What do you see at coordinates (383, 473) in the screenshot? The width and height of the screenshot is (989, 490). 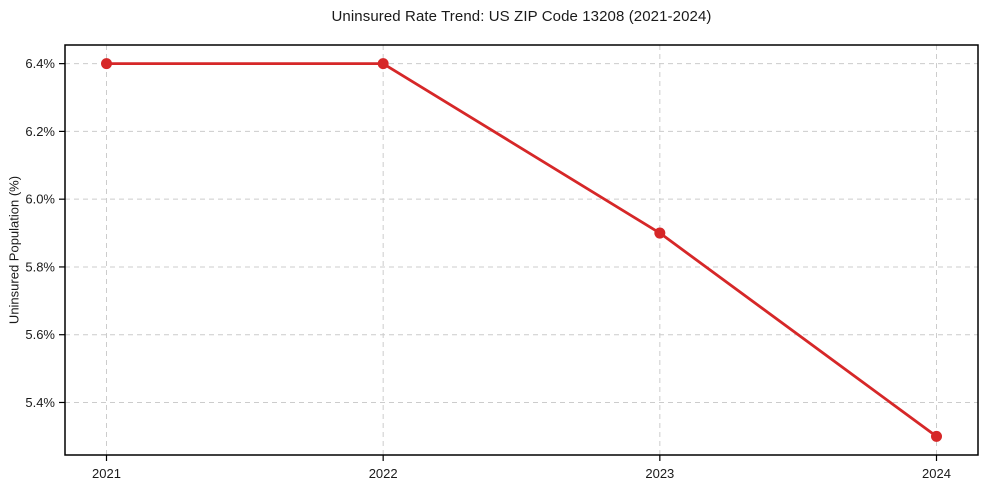 I see `x-tick-label: 2022` at bounding box center [383, 473].